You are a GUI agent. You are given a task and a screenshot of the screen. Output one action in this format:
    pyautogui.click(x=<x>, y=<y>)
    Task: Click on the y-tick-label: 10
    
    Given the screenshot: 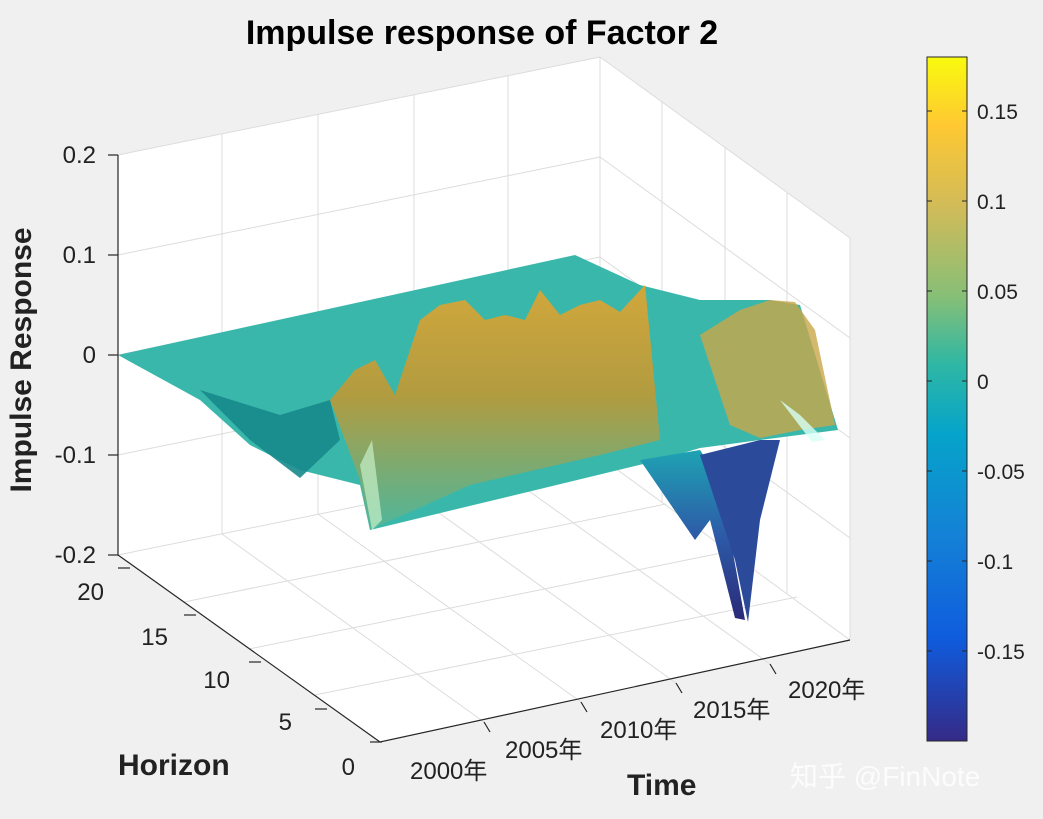 What is the action you would take?
    pyautogui.click(x=216, y=680)
    